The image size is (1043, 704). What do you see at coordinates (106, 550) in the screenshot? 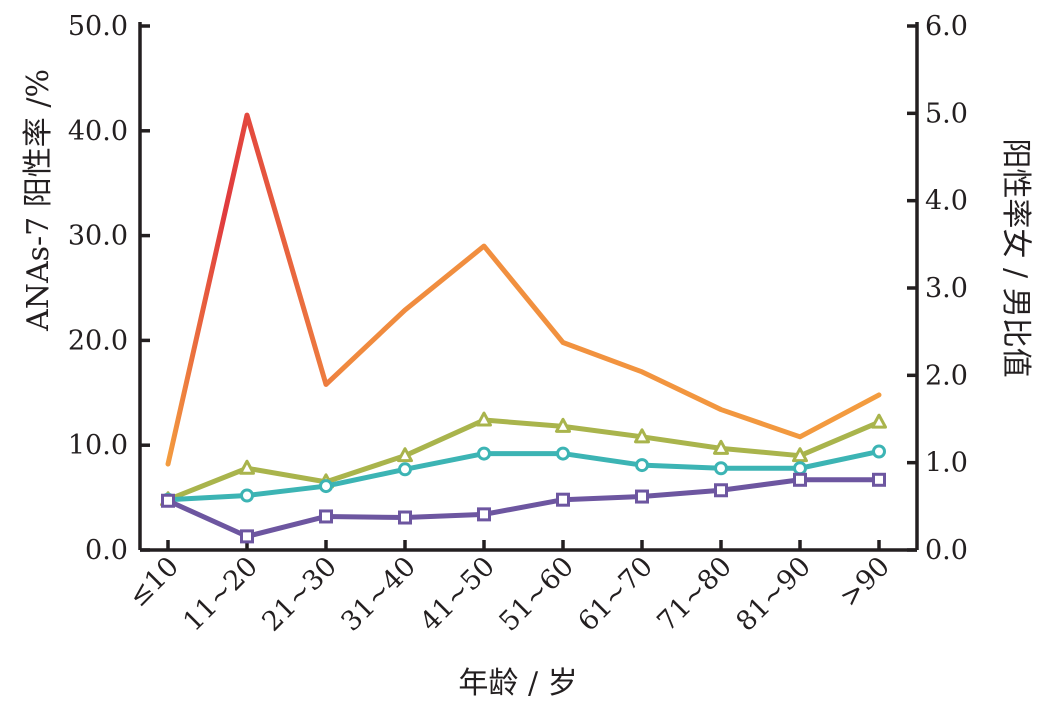
I see `left-y-tick-label: 0.0` at bounding box center [106, 550].